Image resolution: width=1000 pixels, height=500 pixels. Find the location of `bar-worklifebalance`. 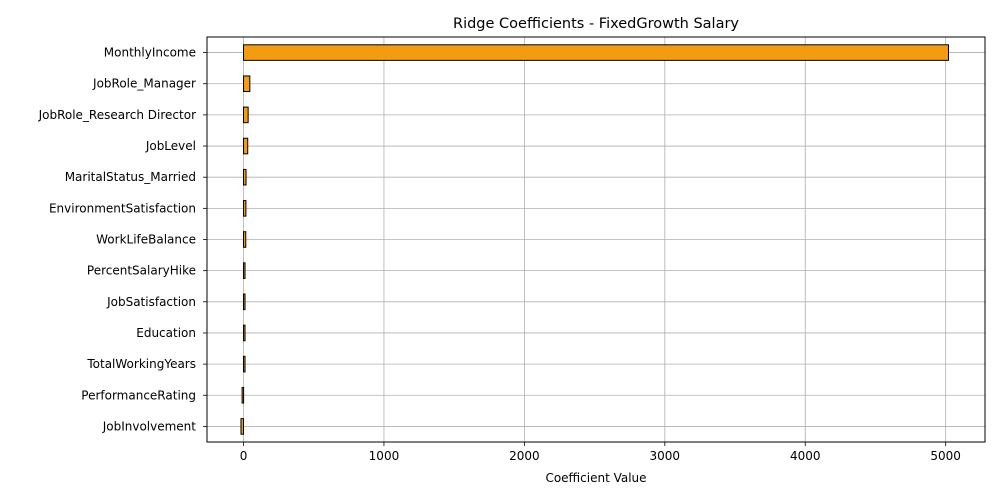

bar-worklifebalance is located at coordinates (245, 239).